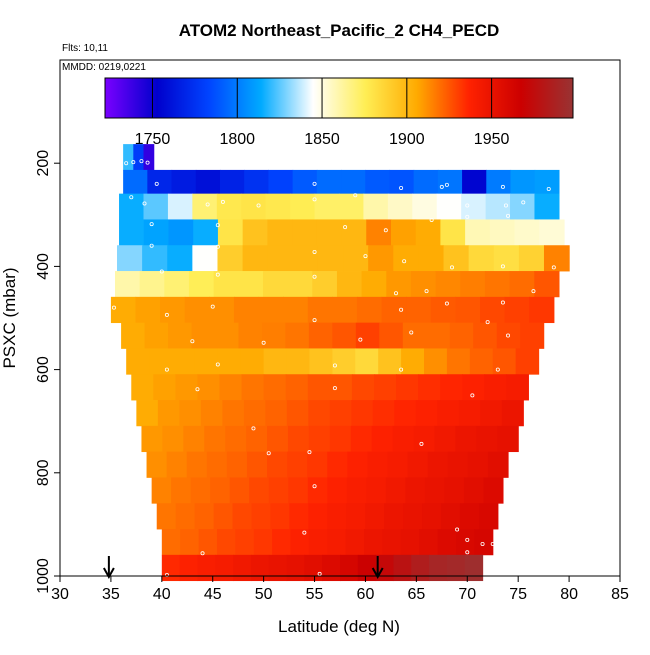 This screenshot has height=655, width=650. Describe the element at coordinates (377, 573) in the screenshot. I see `arrow-head` at that location.